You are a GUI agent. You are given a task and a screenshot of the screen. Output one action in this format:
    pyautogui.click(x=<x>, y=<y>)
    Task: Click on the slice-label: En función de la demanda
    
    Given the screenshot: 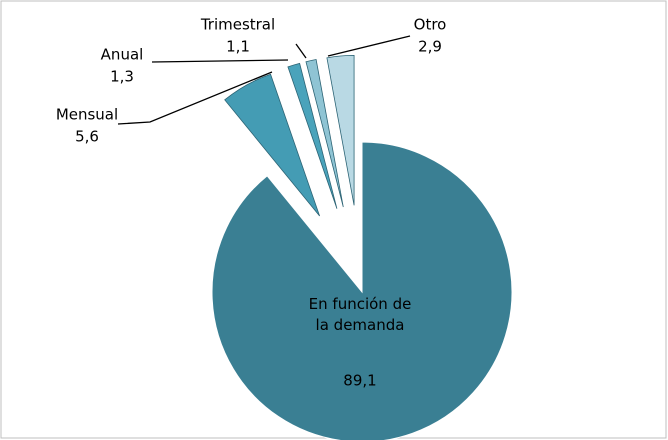 What is the action you would take?
    pyautogui.click(x=360, y=314)
    